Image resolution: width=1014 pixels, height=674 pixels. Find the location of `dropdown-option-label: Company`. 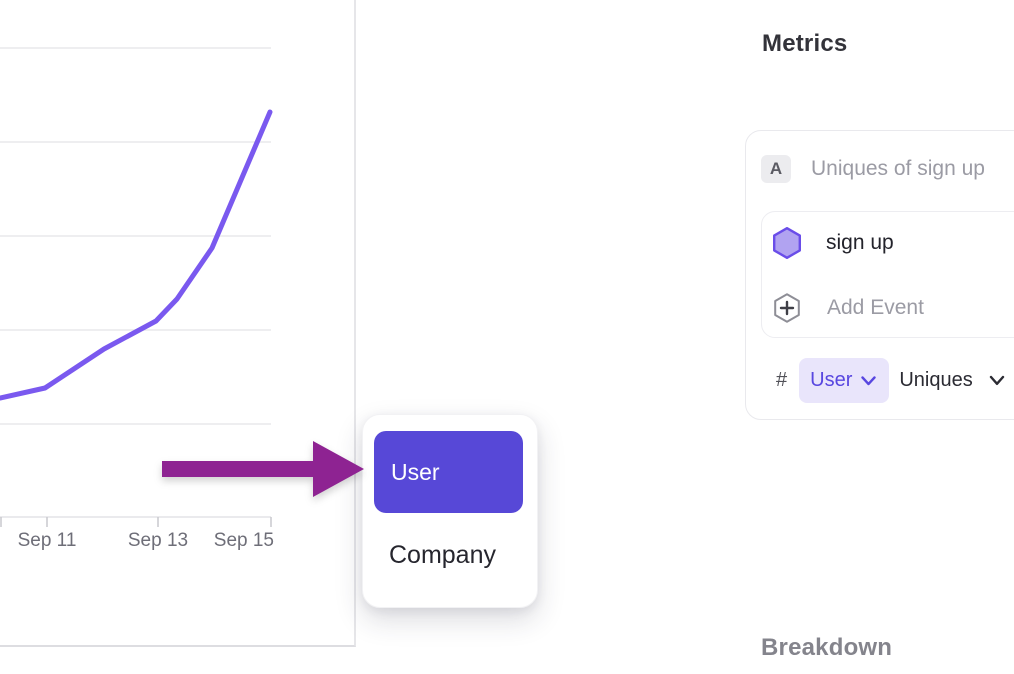

dropdown-option-label: Company is located at coordinates (442, 554).